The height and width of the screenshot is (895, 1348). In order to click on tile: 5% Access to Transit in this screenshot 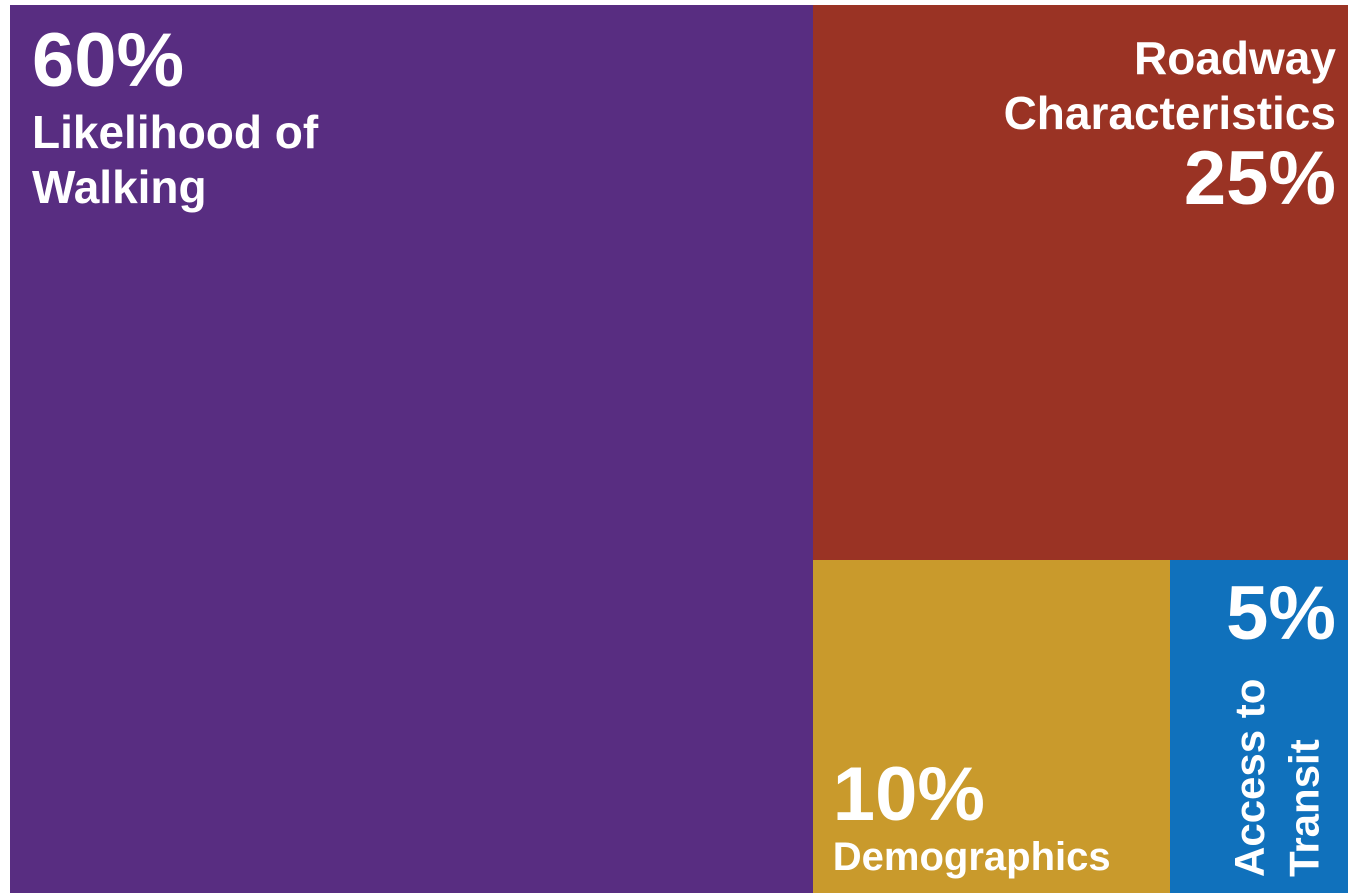, I will do `click(1258, 726)`.